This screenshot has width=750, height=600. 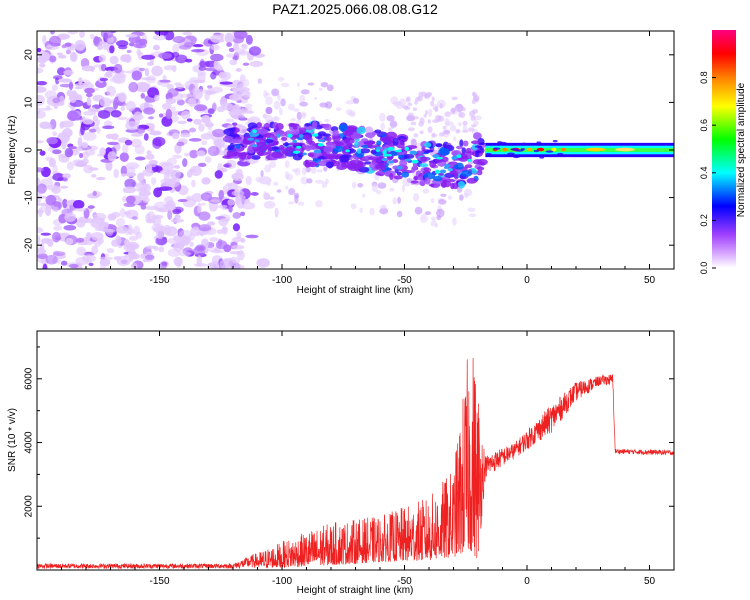 I want to click on x-tick-label: 0, so click(x=527, y=581).